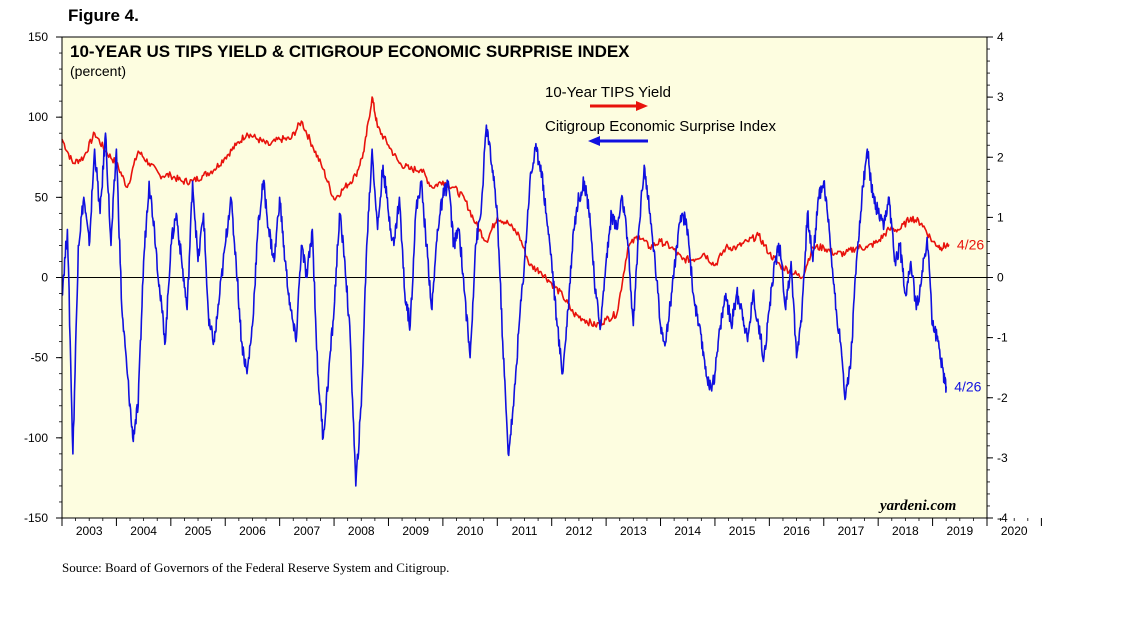 This screenshot has height=621, width=1138. What do you see at coordinates (98, 71) in the screenshot?
I see `chart-subtitle: (percent)` at bounding box center [98, 71].